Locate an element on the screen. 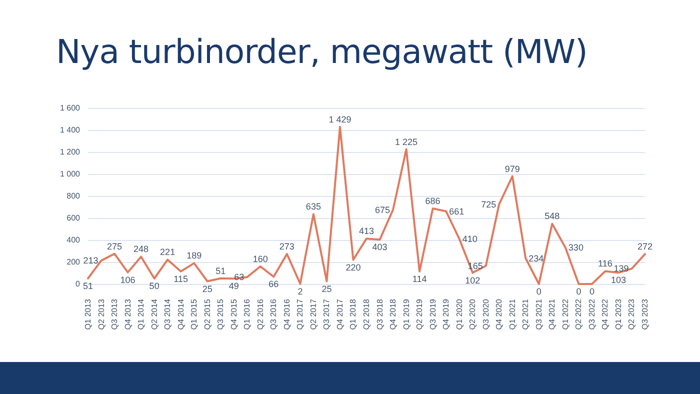 Image resolution: width=700 pixels, height=394 pixels. x-tick-label: Q4 2020 is located at coordinates (499, 314).